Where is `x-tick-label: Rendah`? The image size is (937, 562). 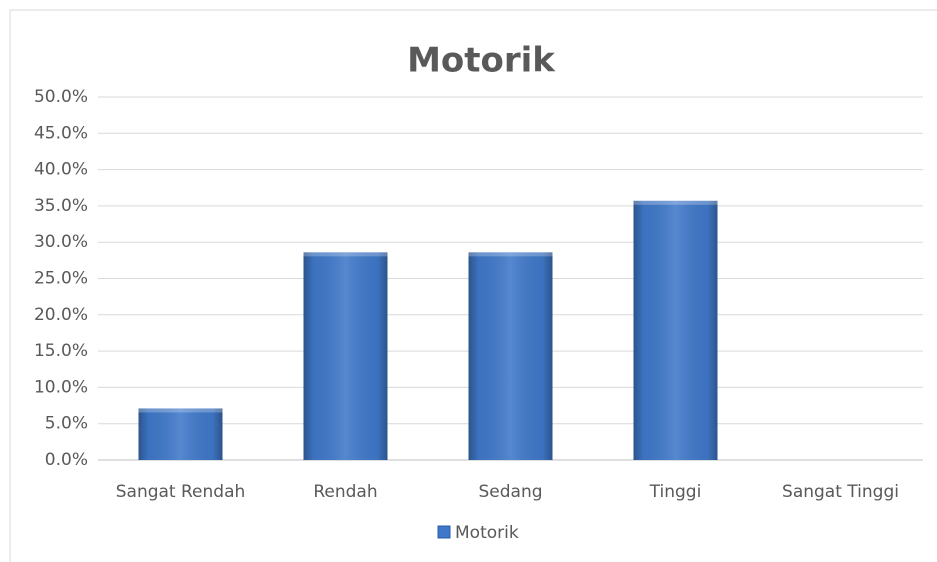
x-tick-label: Rendah is located at coordinates (345, 492).